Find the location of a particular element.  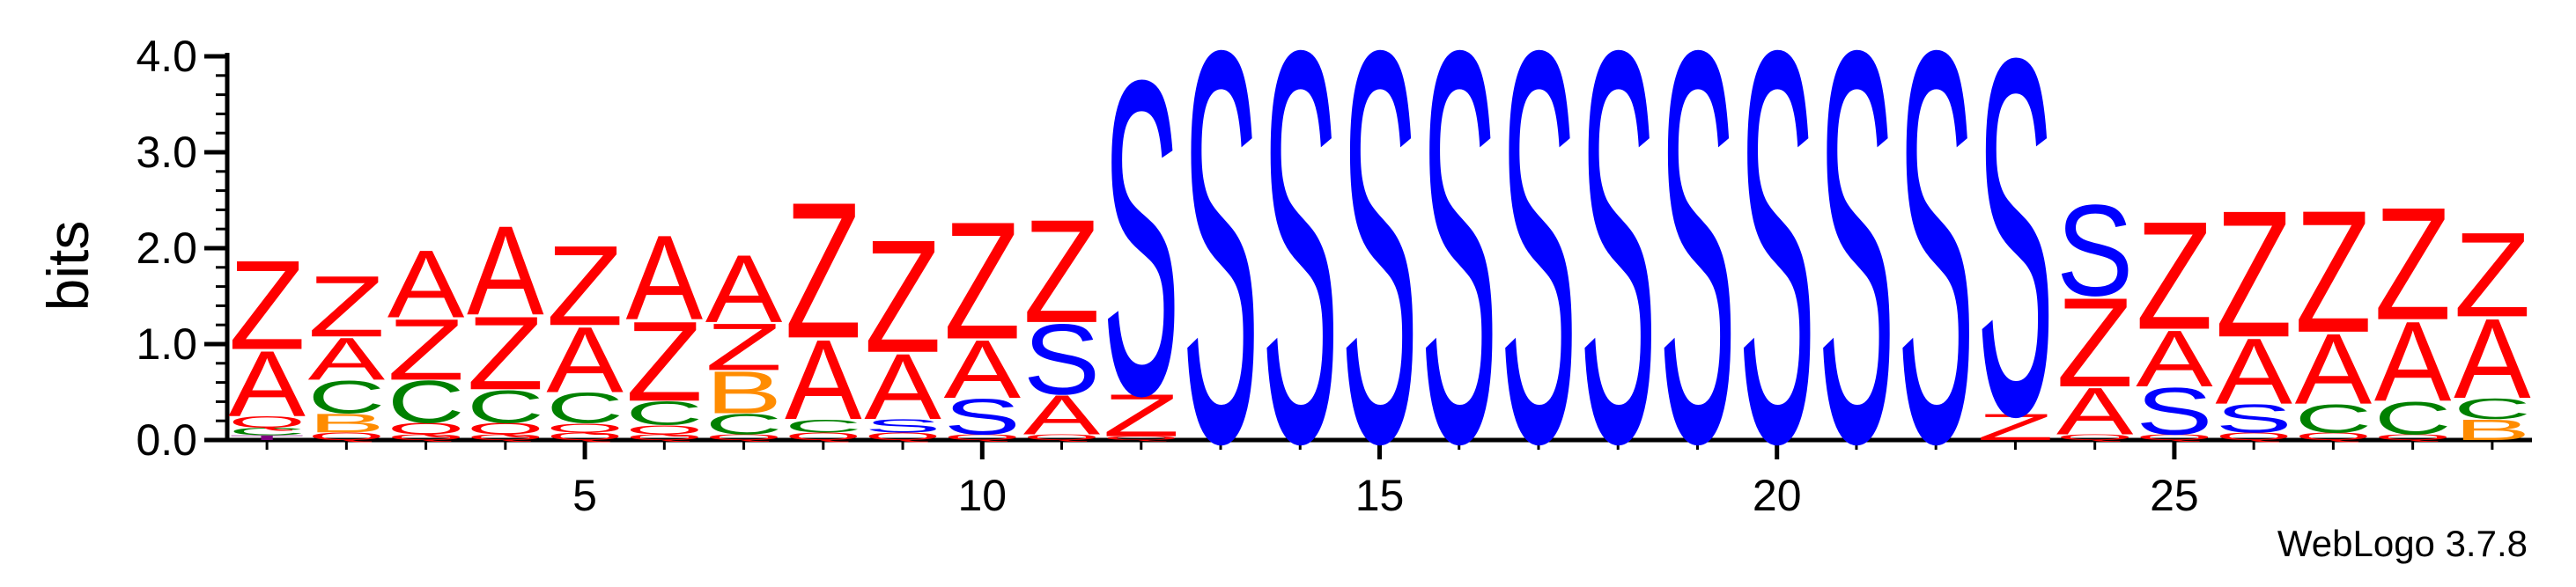

logo-letter-t: T is located at coordinates (267, 437).